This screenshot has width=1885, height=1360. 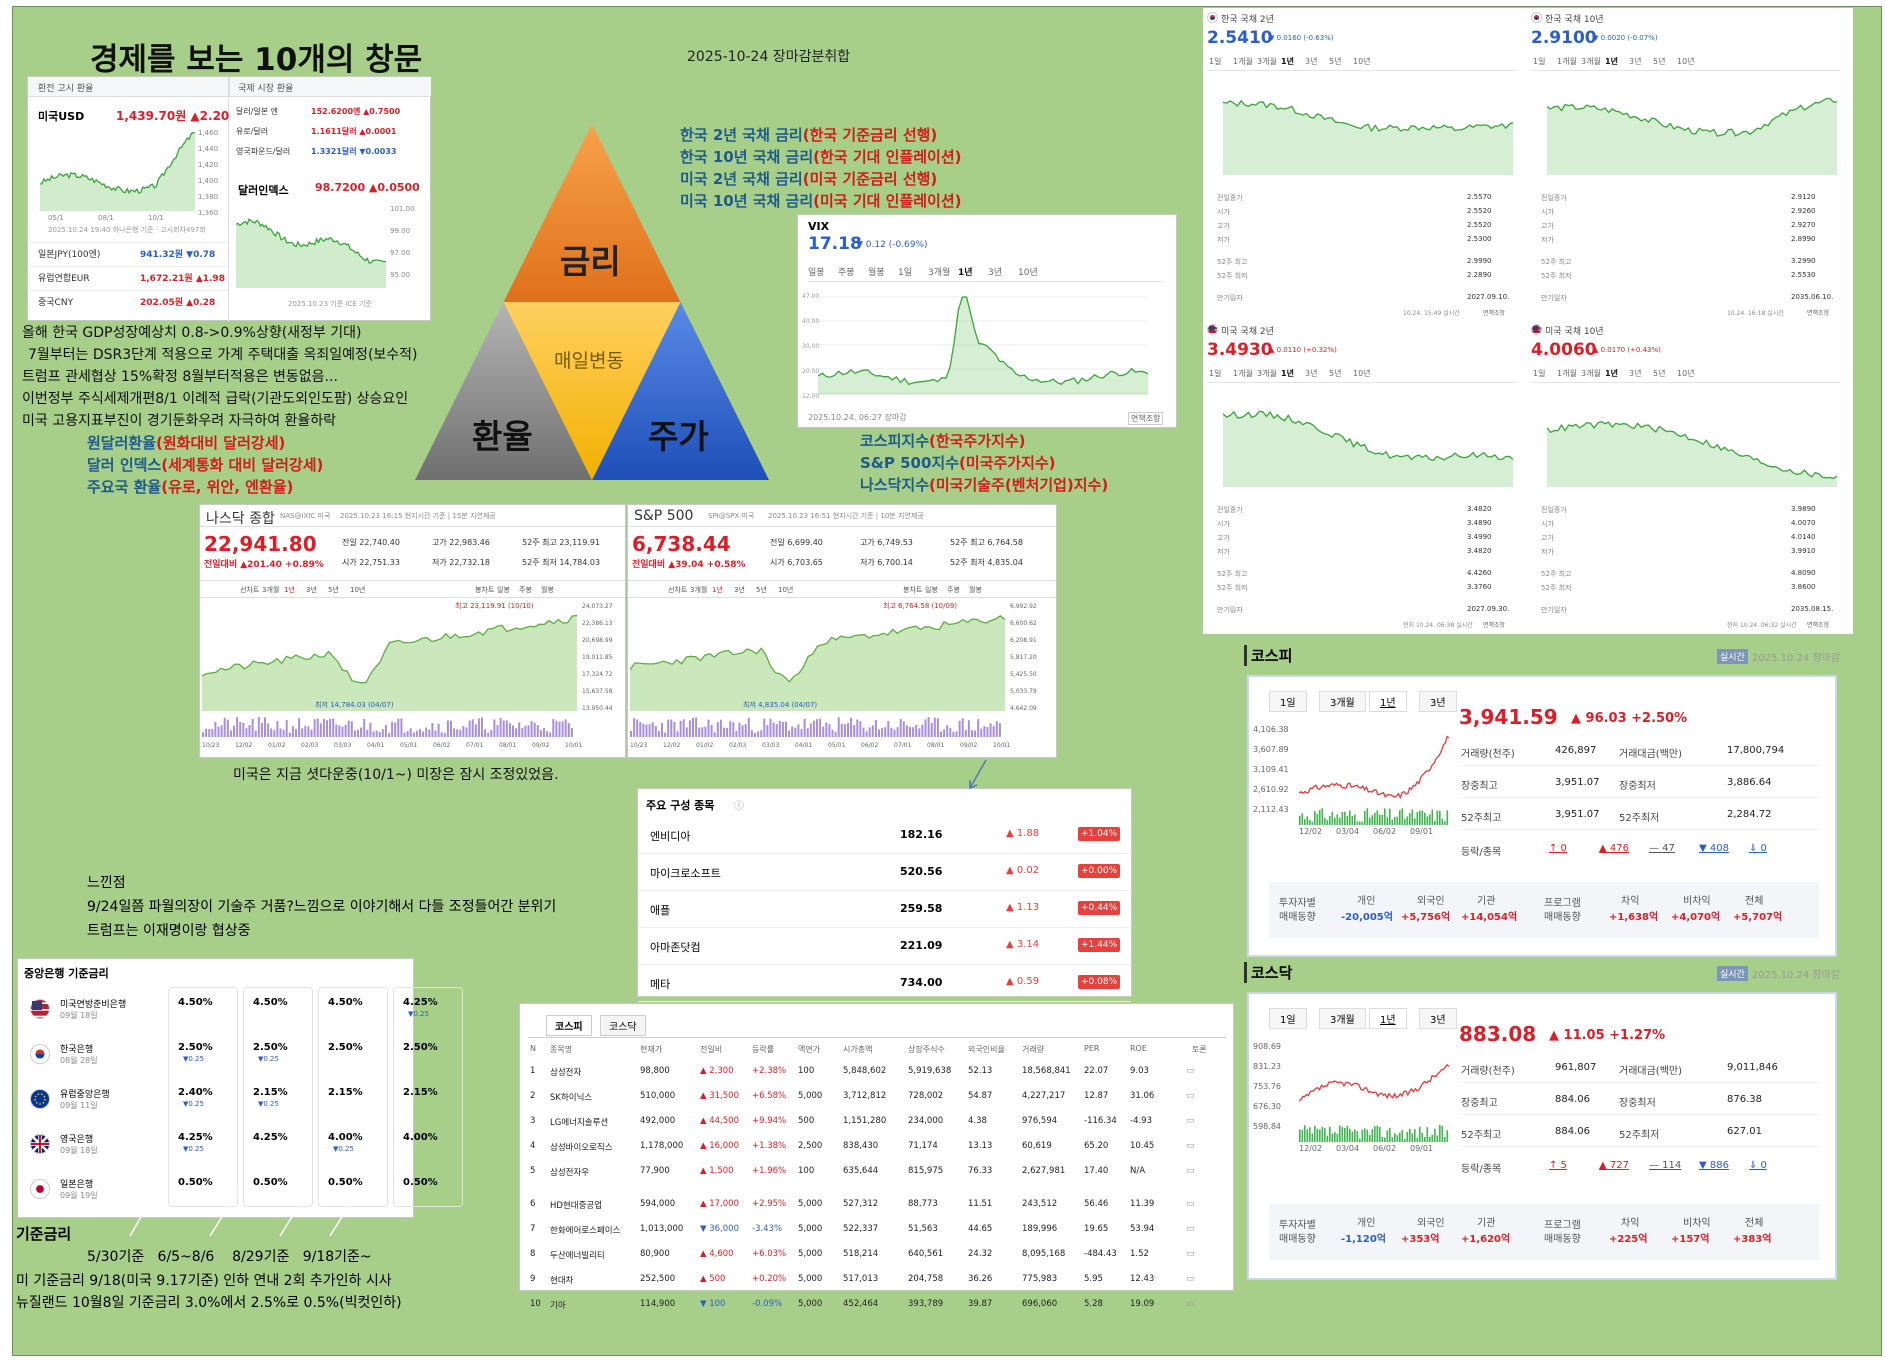 I want to click on kr-stocks-tab: 코스피, so click(x=569, y=1025).